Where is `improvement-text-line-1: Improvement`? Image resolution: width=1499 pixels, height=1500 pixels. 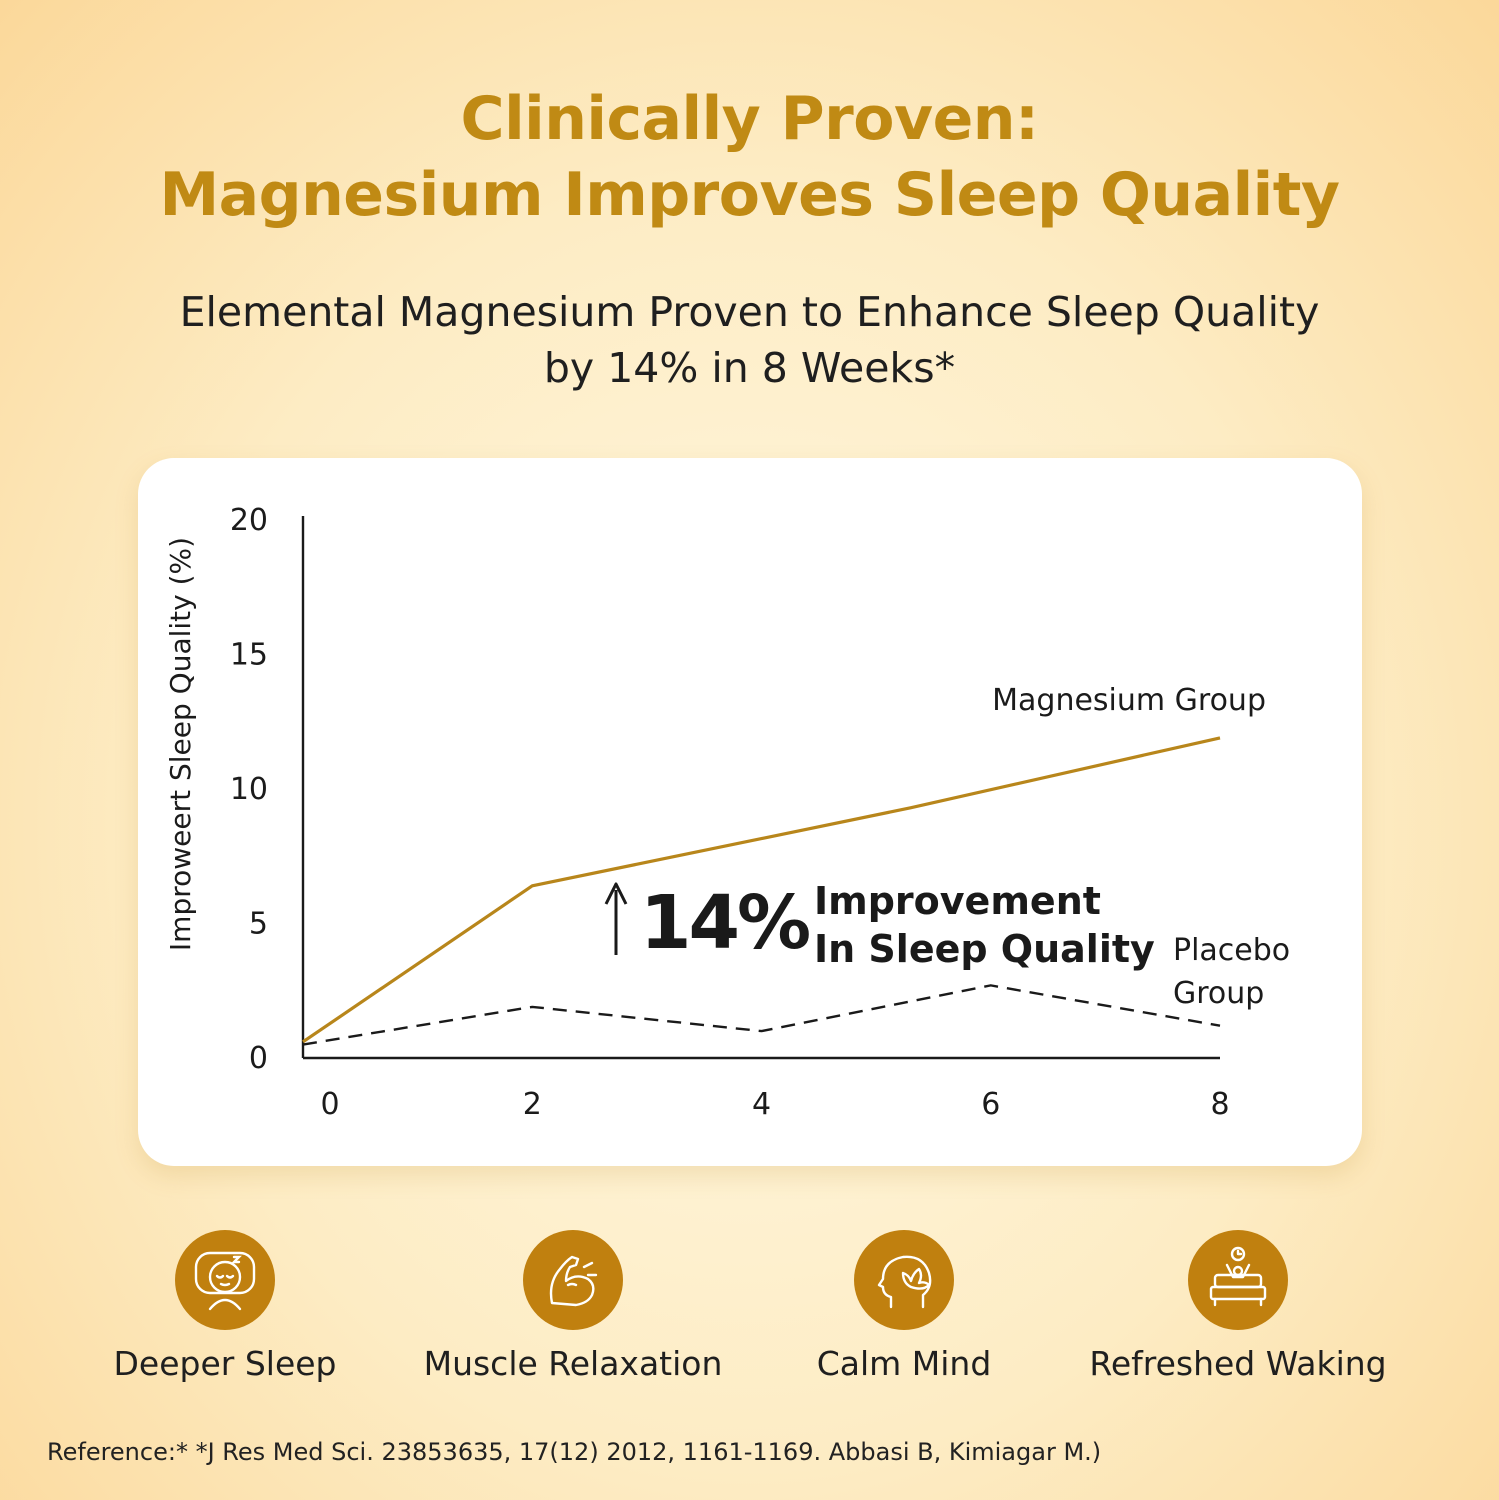 improvement-text-line-1: Improvement is located at coordinates (957, 901).